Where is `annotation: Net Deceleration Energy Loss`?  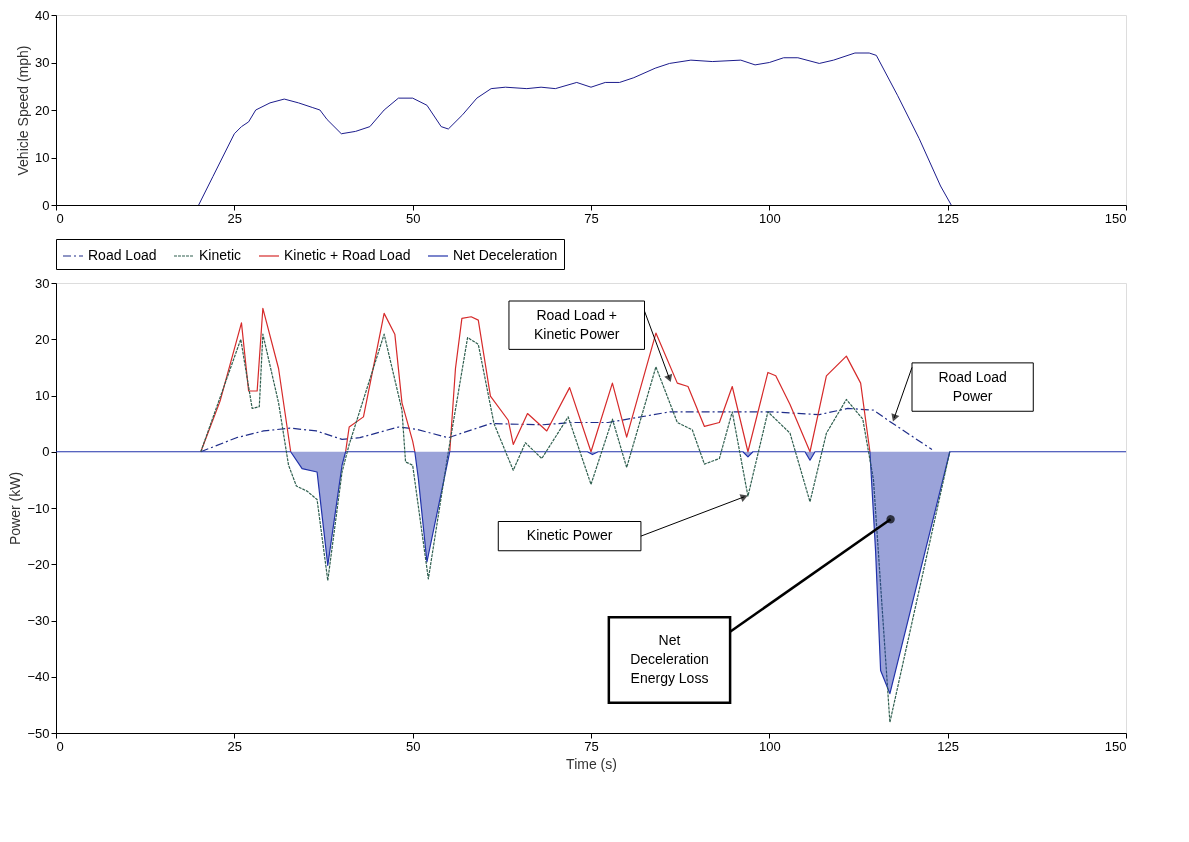
annotation: Net Deceleration Energy Loss is located at coordinates (669, 658).